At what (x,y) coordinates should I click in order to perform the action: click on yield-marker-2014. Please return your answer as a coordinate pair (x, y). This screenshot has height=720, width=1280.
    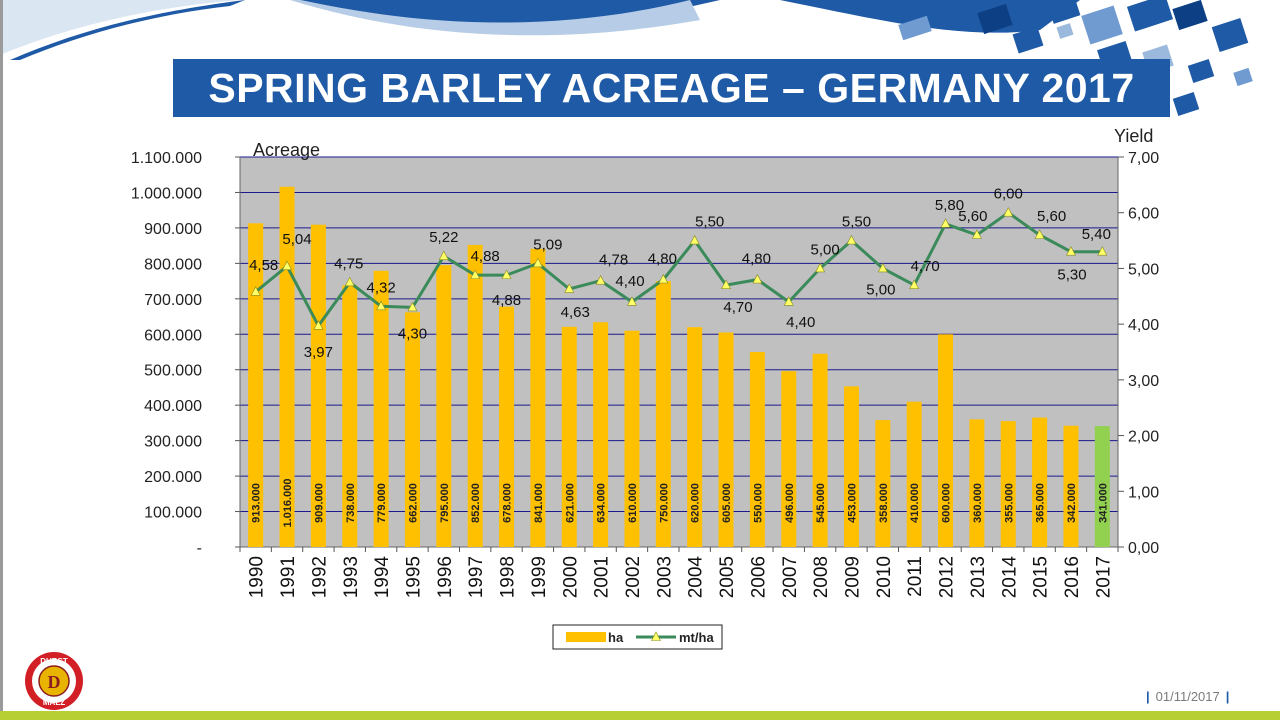
    Looking at the image, I should click on (1008, 212).